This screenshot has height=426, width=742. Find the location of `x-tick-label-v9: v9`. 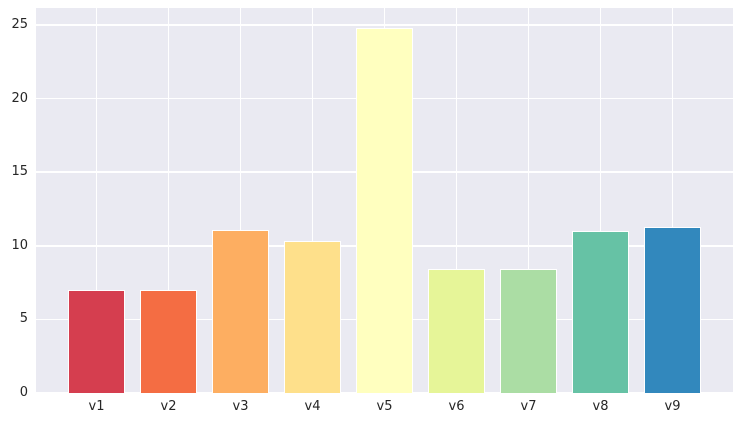

x-tick-label-v9: v9 is located at coordinates (672, 406).